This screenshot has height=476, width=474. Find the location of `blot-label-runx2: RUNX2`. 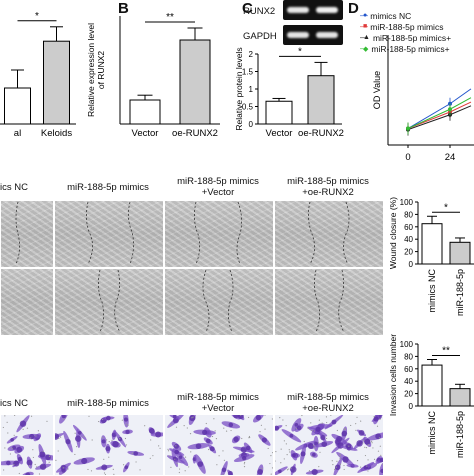

blot-label-runx2: RUNX2 is located at coordinates (259, 11).